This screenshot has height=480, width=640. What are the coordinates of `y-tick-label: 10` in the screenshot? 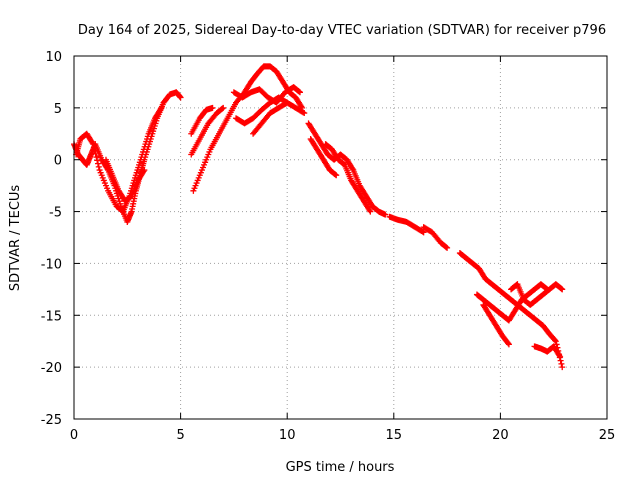 It's located at (53, 57).